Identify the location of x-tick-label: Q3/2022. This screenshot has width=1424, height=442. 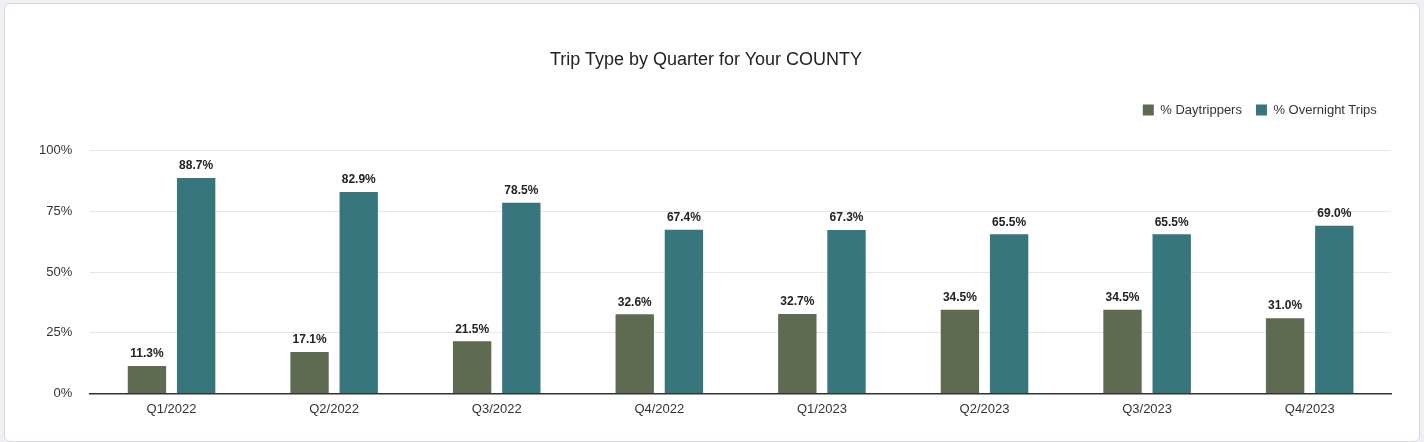
(496, 408).